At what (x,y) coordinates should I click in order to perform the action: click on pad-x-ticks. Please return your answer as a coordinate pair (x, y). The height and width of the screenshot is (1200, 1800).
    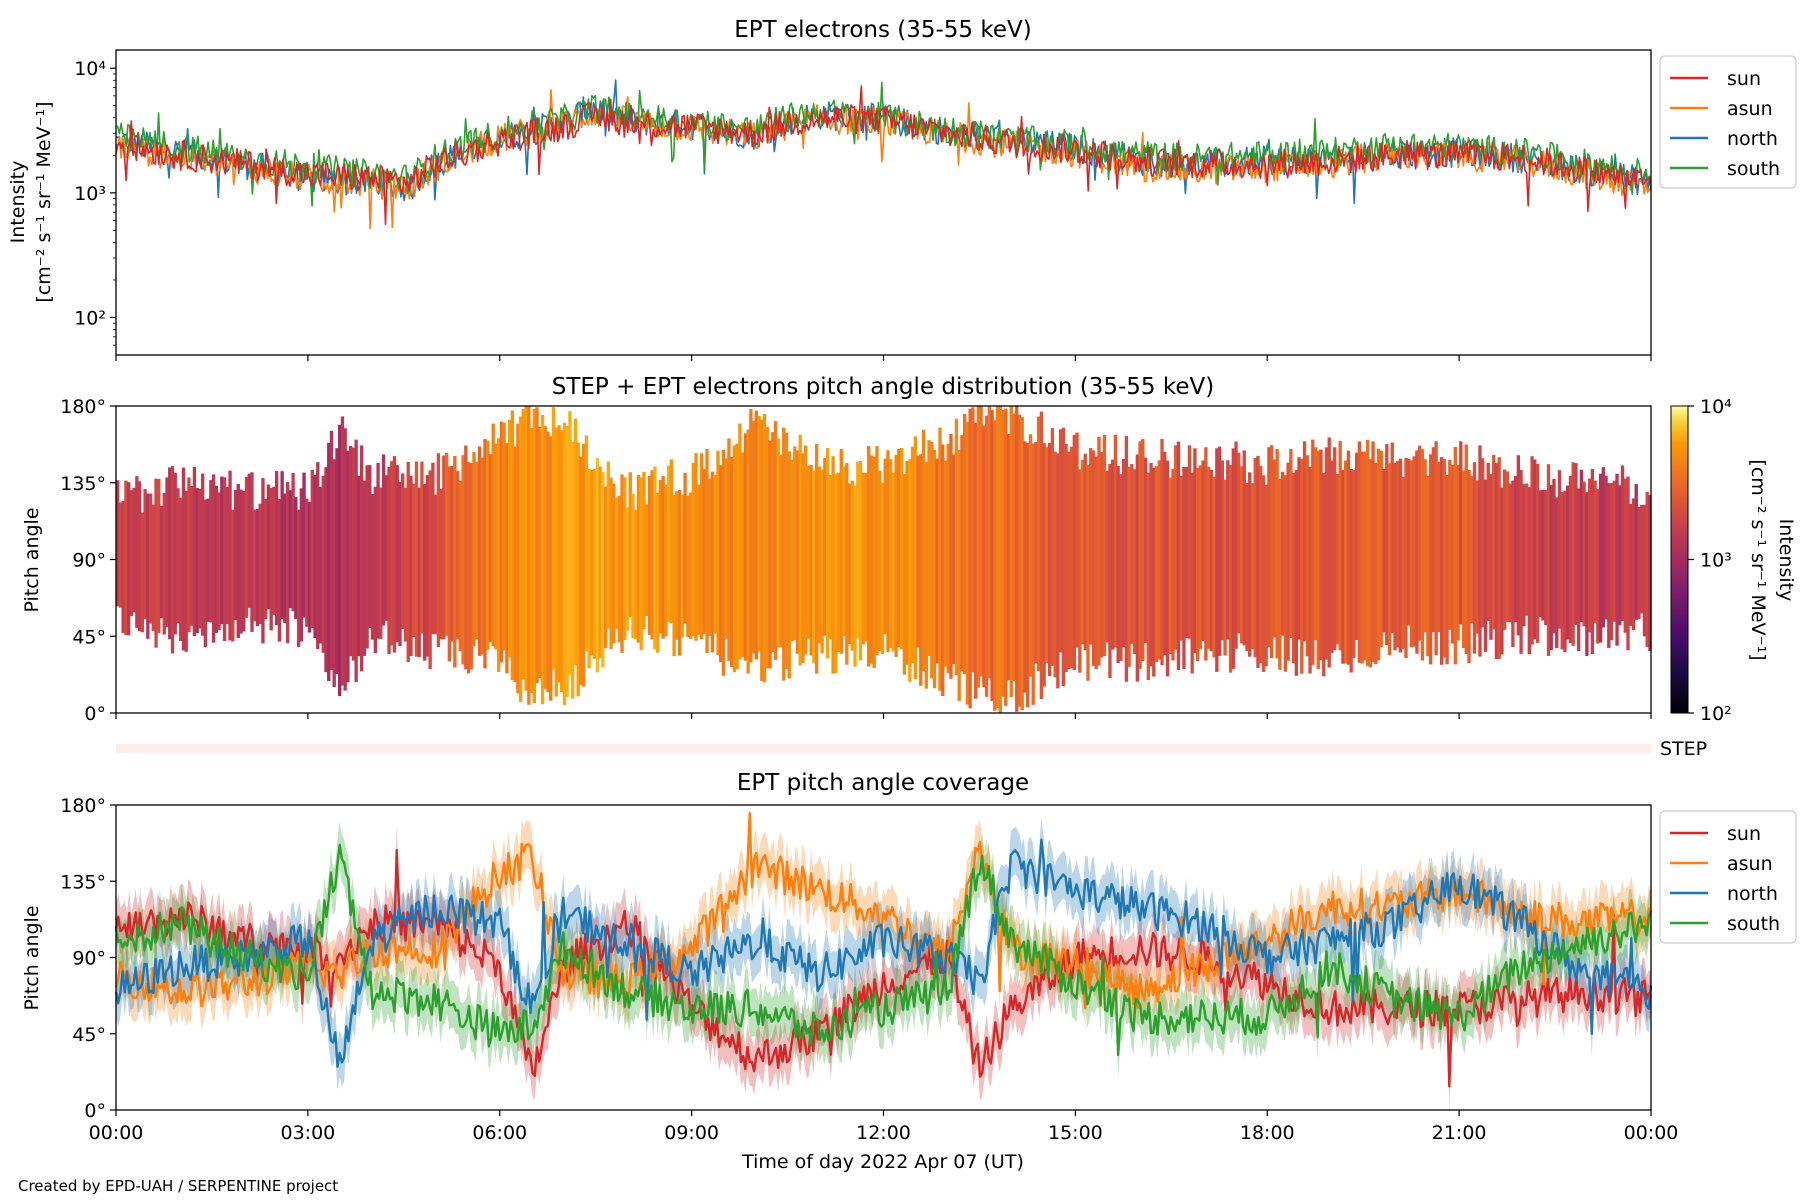
    Looking at the image, I should click on (883, 716).